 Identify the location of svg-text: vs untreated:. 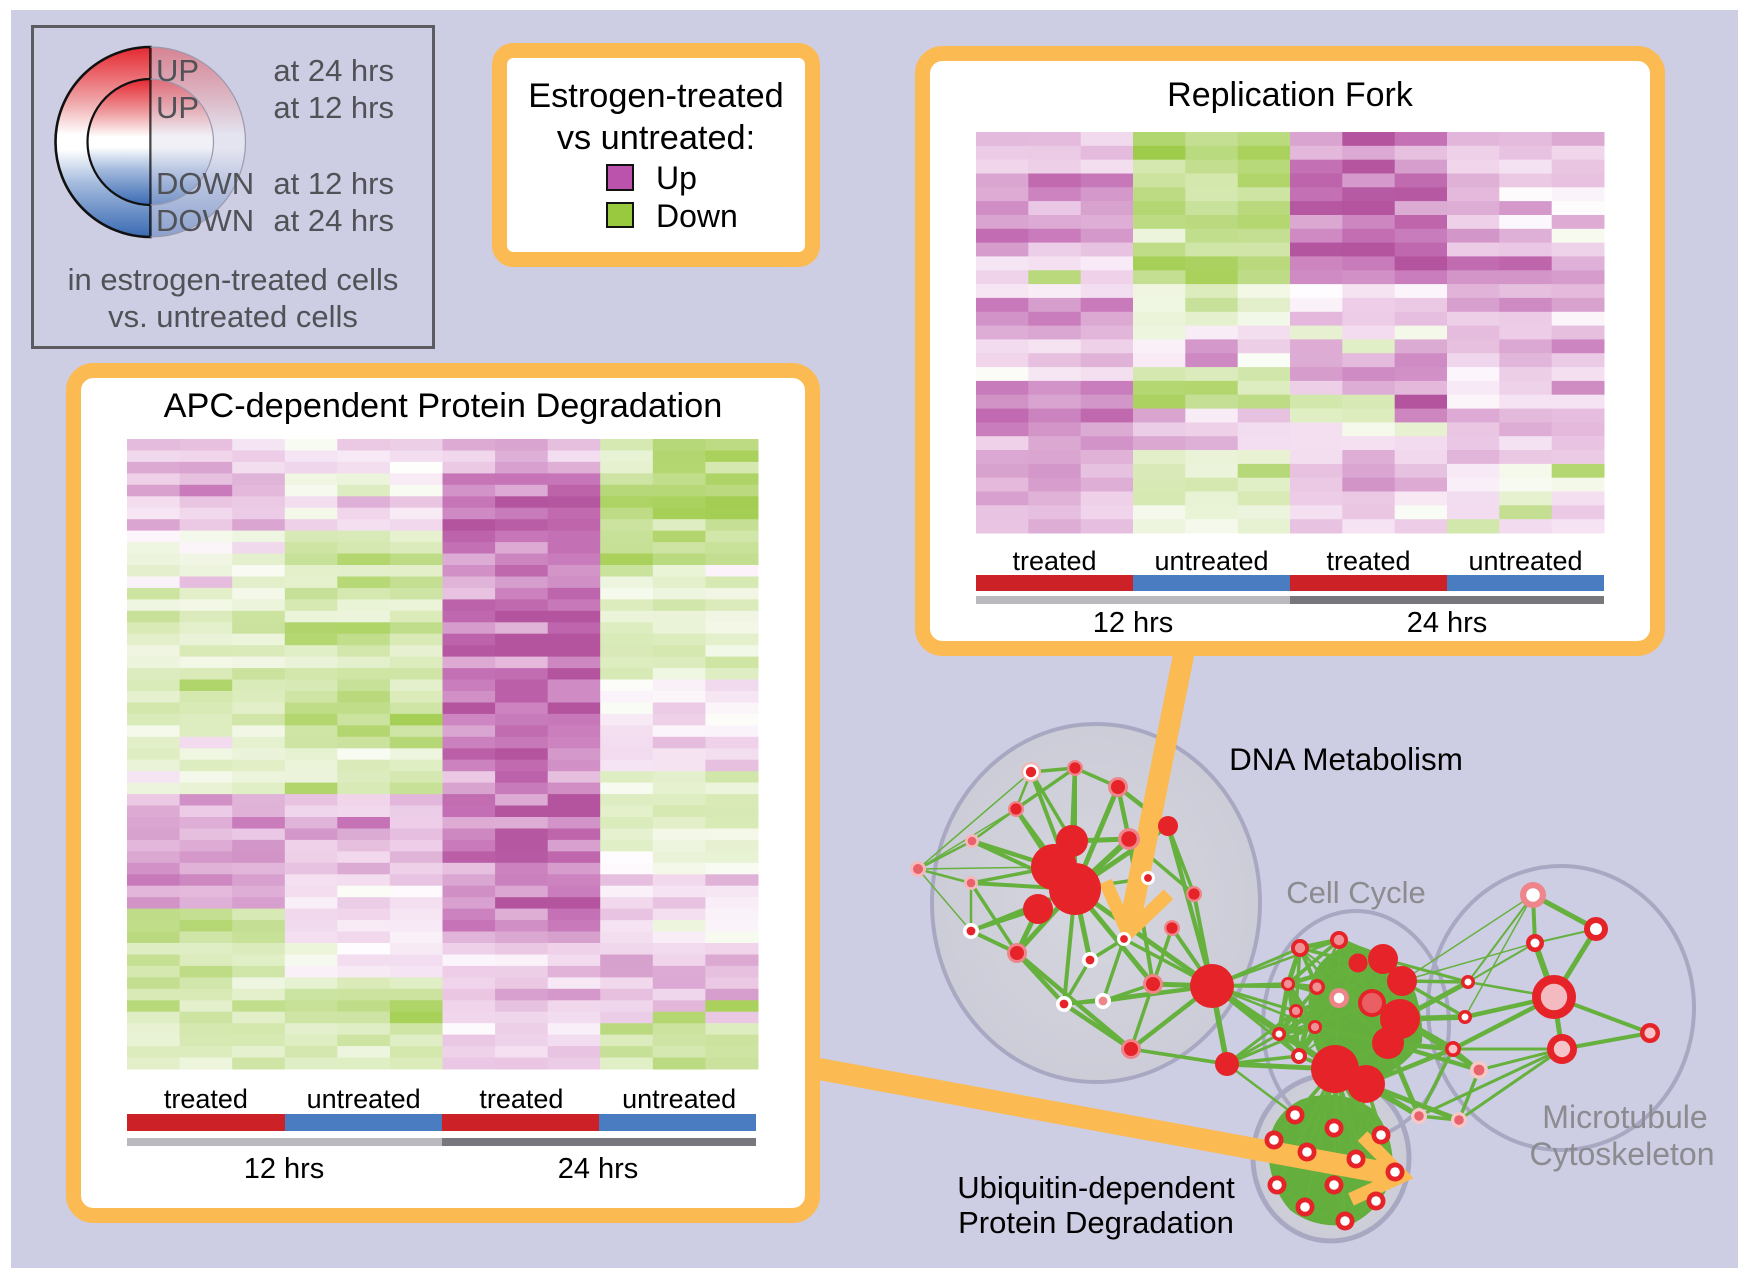
(656, 138).